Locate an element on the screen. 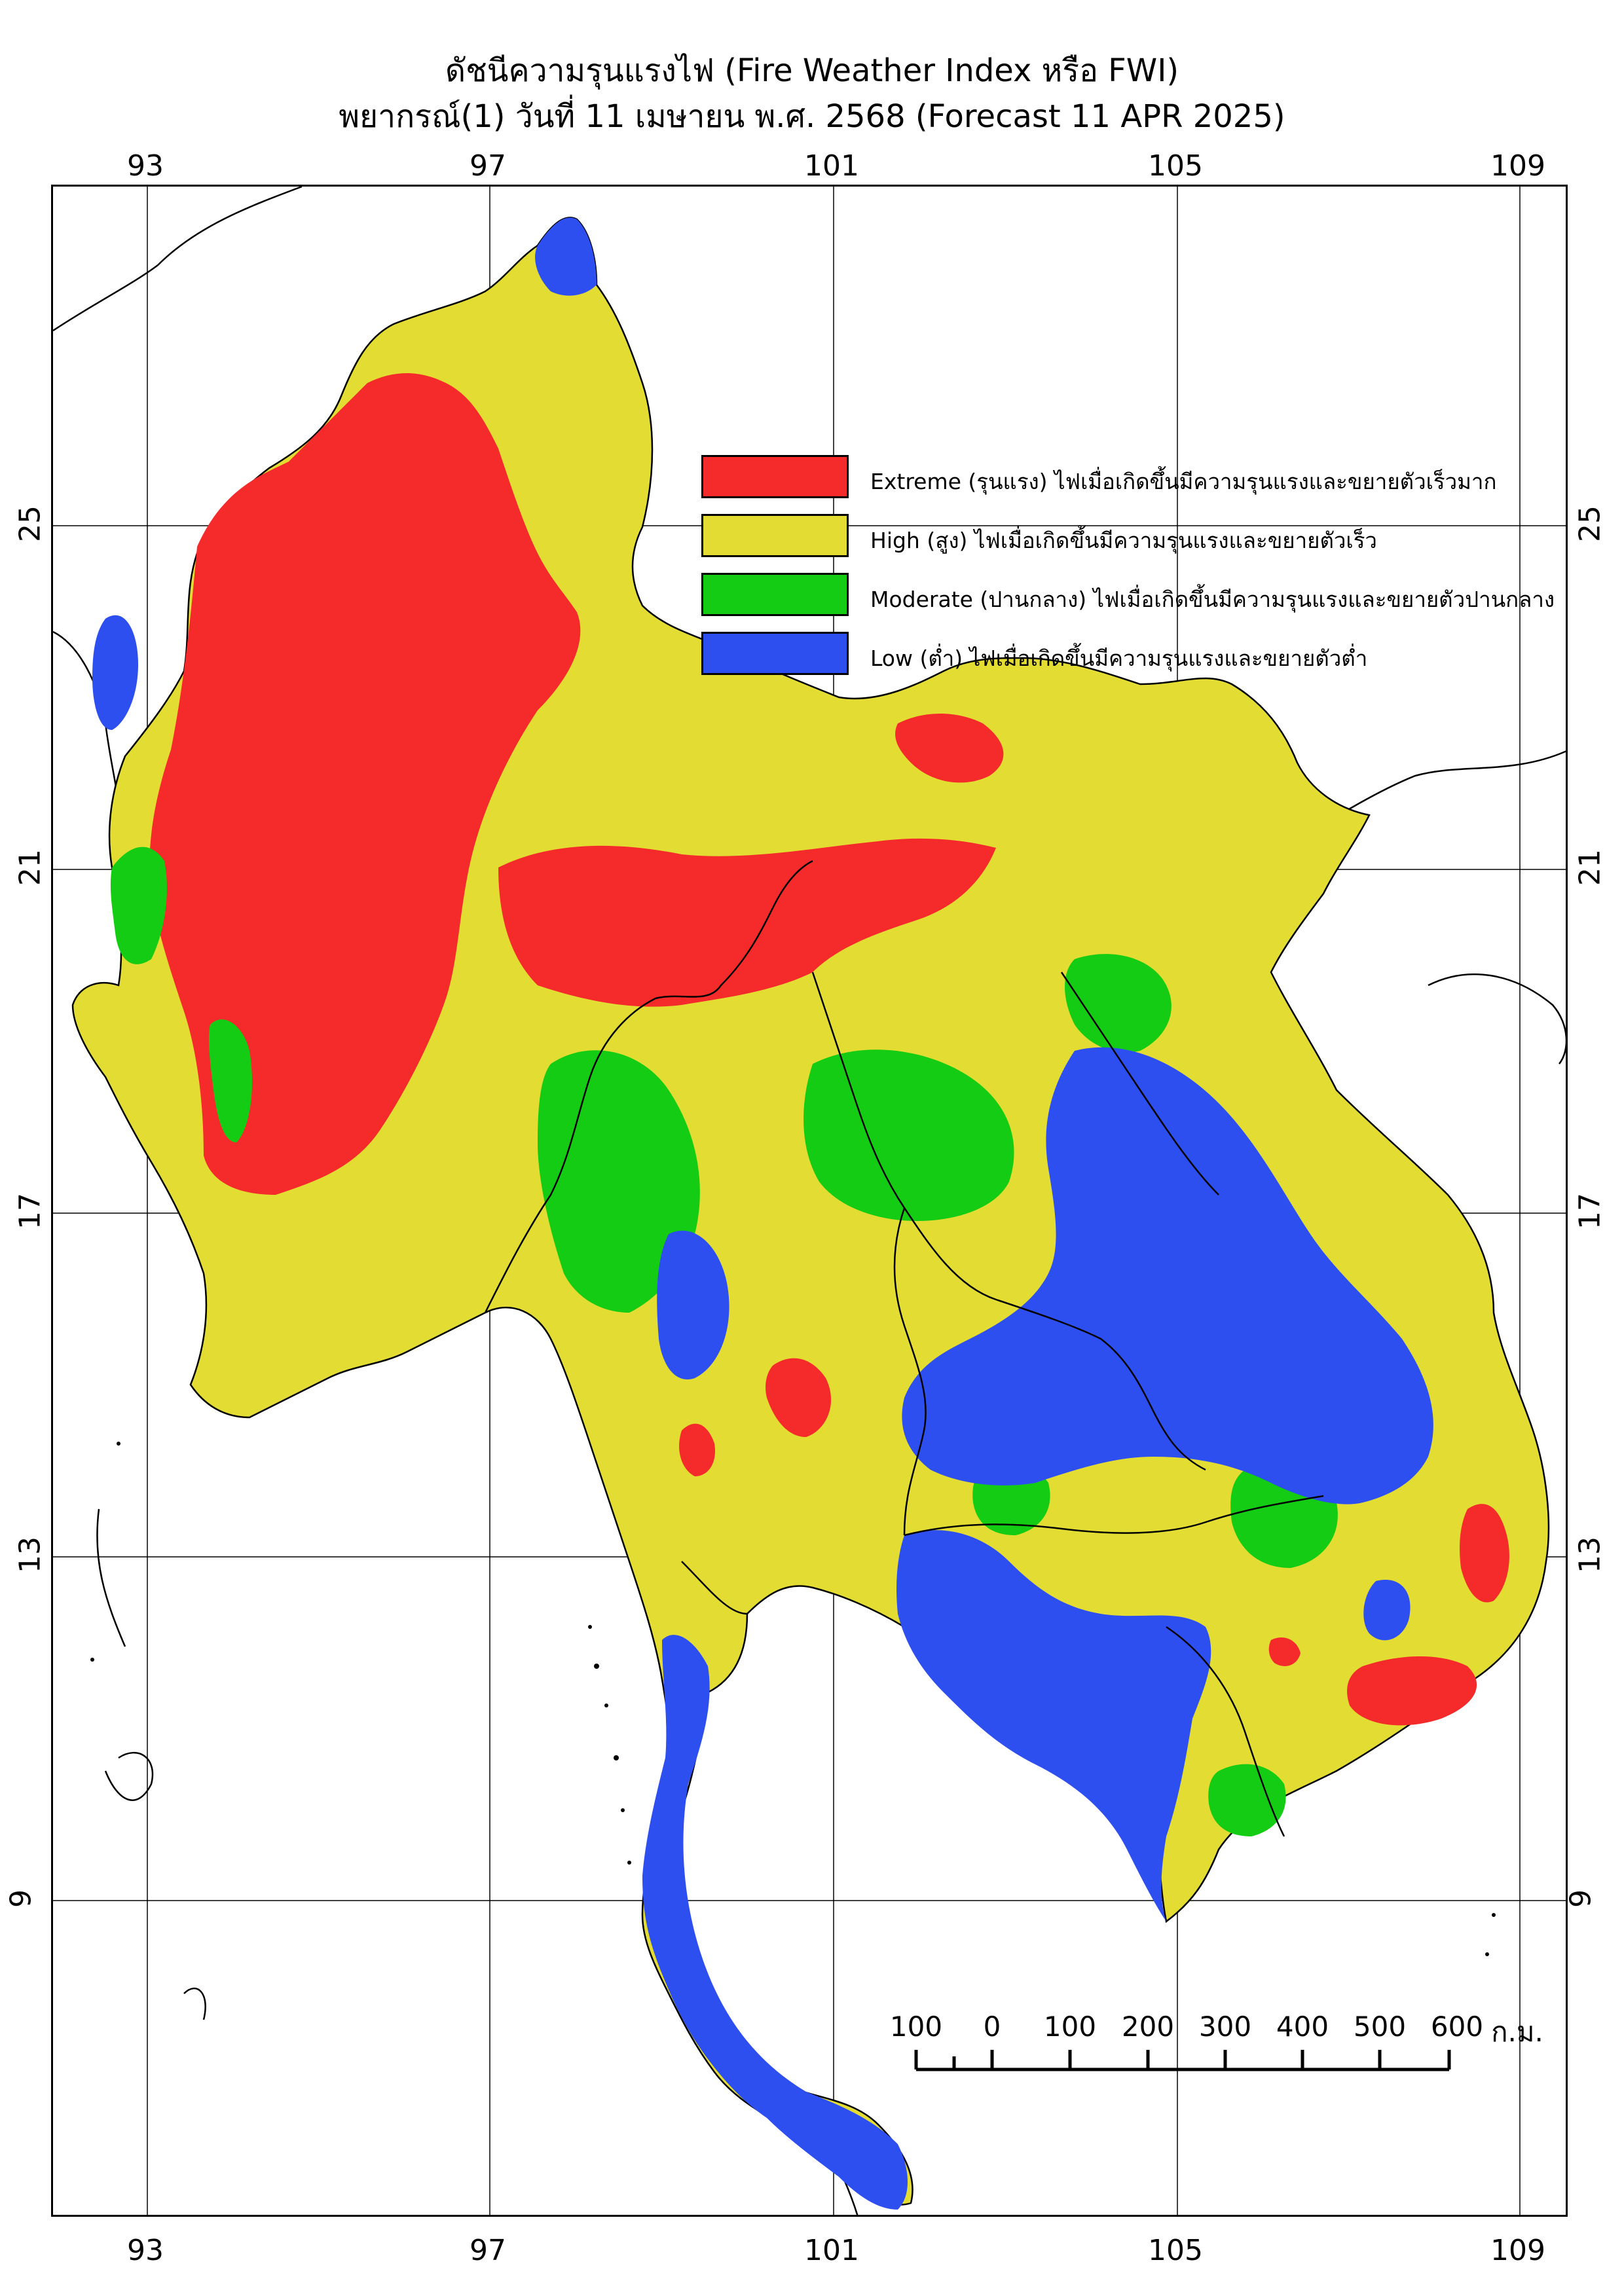  lat-tick-left-25: 25 is located at coordinates (30, 523).